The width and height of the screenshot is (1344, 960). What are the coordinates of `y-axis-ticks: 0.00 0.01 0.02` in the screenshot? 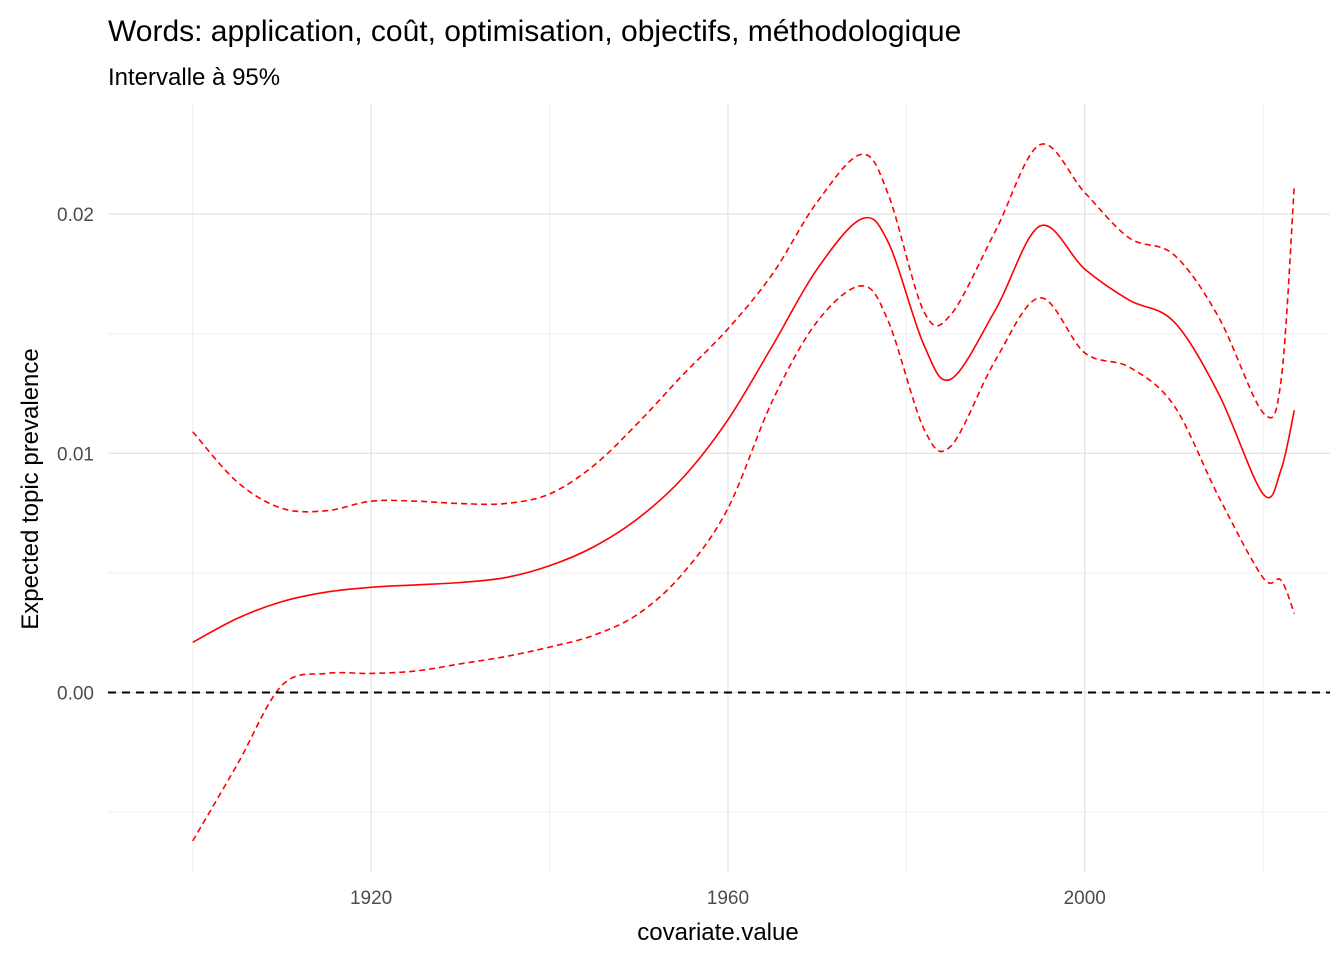 It's located at (75, 455).